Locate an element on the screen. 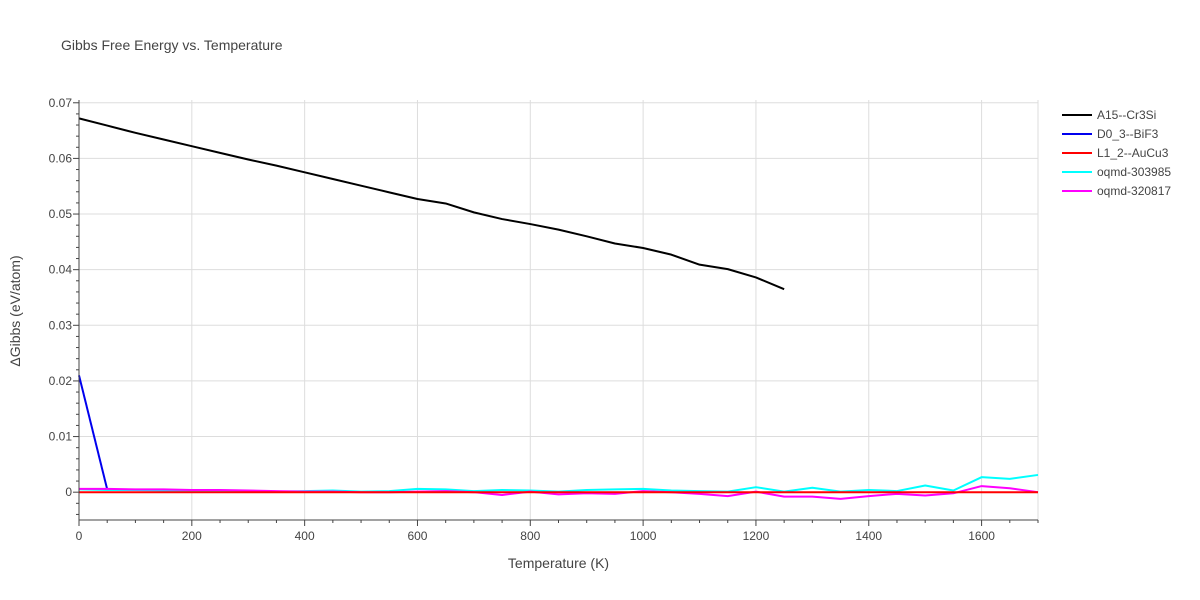 Image resolution: width=1200 pixels, height=600 pixels. legend-label: oqmd-320817 is located at coordinates (1134, 191).